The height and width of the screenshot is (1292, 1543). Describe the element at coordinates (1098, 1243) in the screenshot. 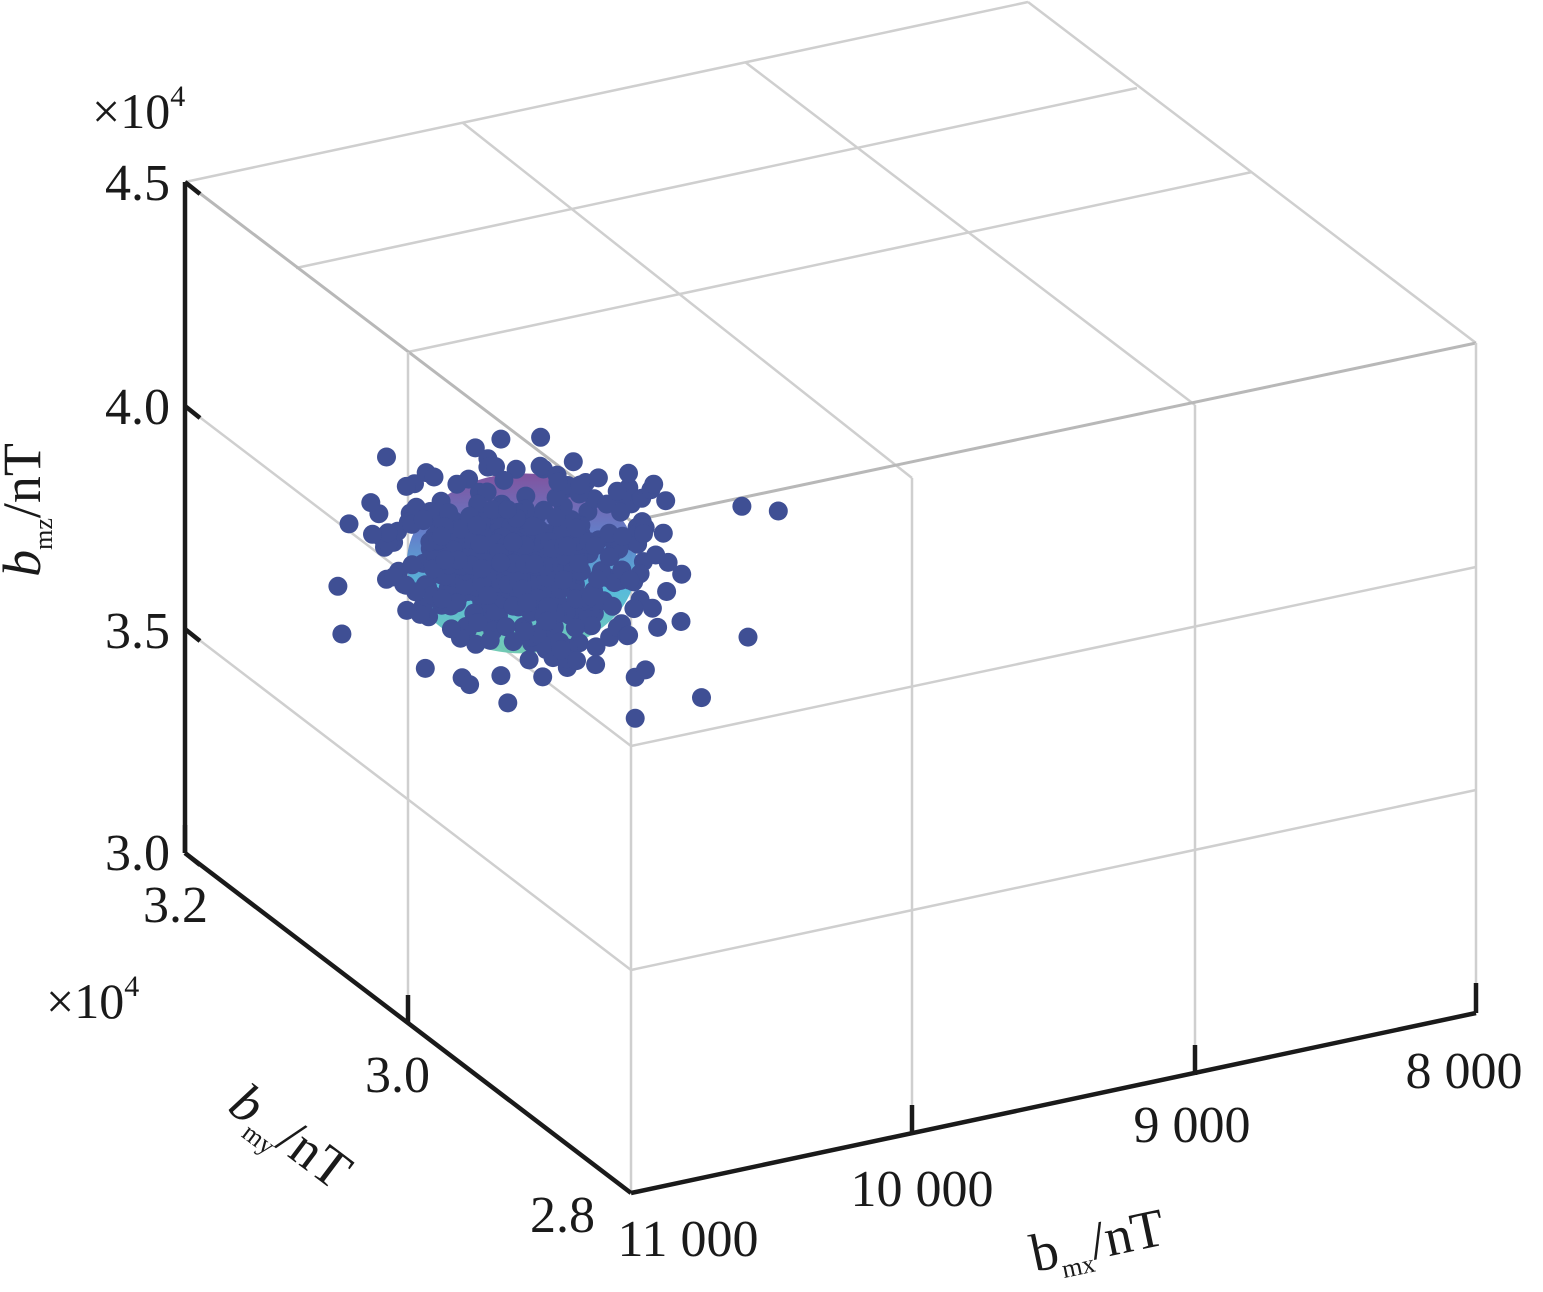

I see `x-axis-label: bmx/nT` at that location.